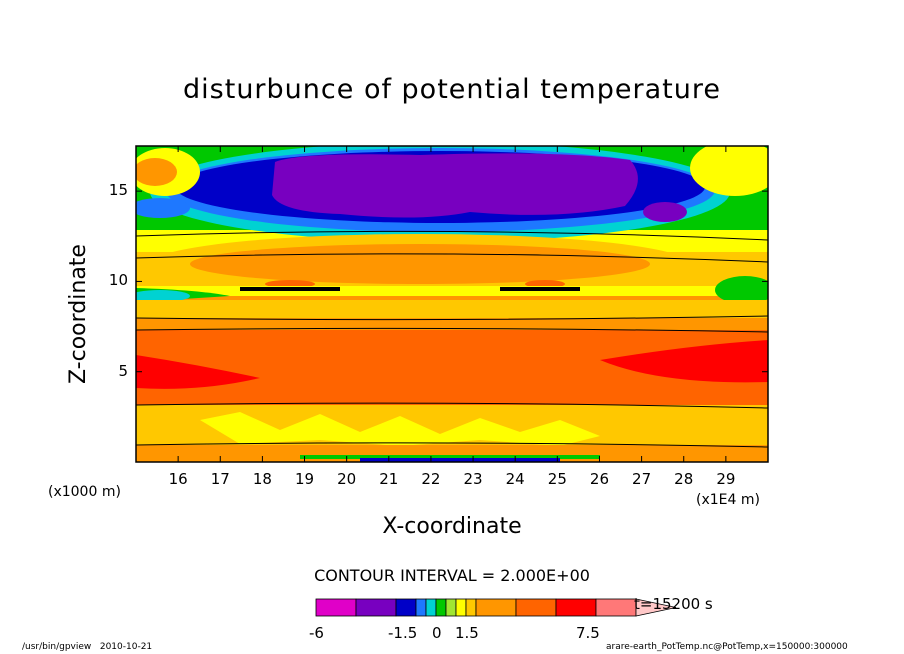  I want to click on x-tick-label: 24, so click(515, 479).